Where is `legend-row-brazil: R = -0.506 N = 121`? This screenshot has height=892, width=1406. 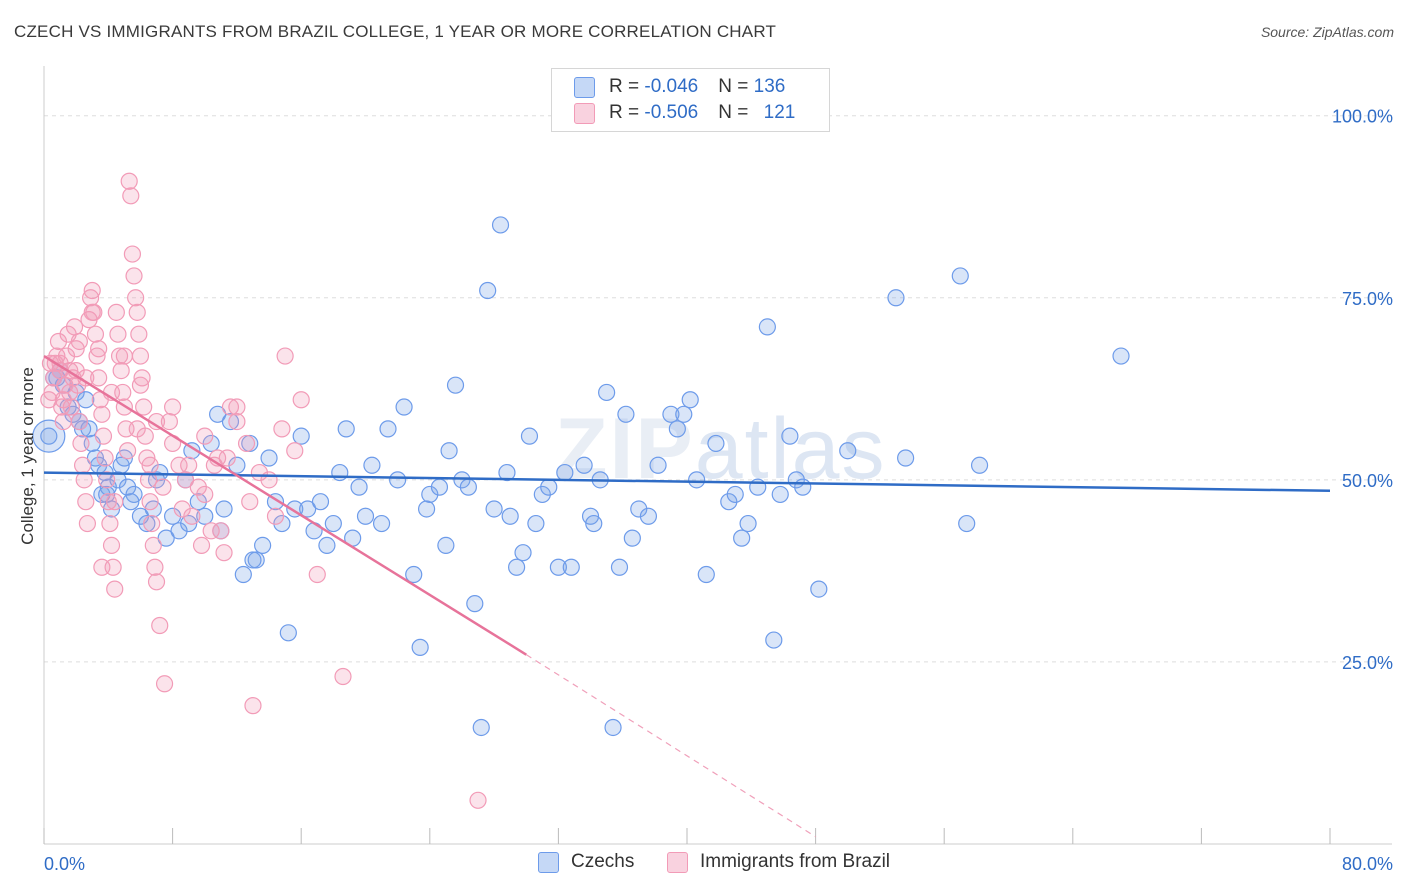
legend-row-brazil: R = -0.506 N = 121 is located at coordinates (684, 113).